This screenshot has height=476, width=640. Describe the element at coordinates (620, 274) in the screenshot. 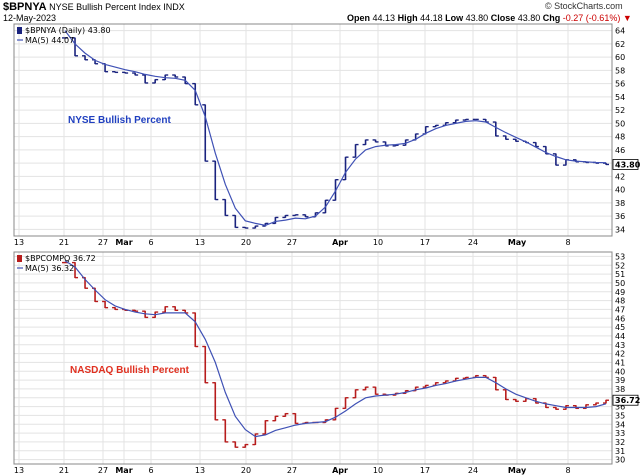

I see `y-tick-label: 51` at that location.